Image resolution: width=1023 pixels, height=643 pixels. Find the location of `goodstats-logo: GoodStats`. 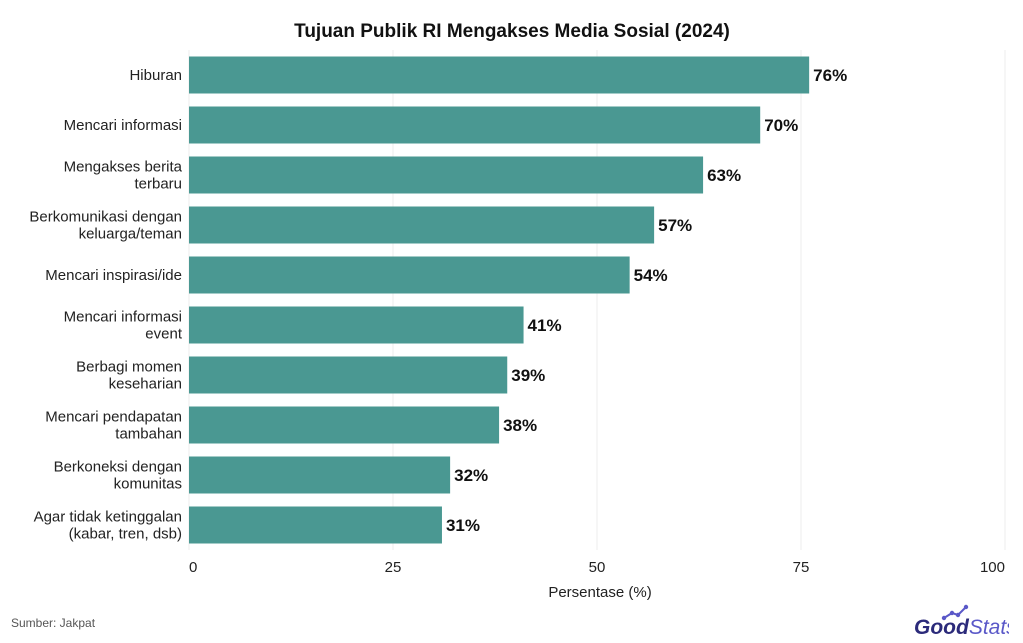

goodstats-logo: GoodStats is located at coordinates (961, 621).